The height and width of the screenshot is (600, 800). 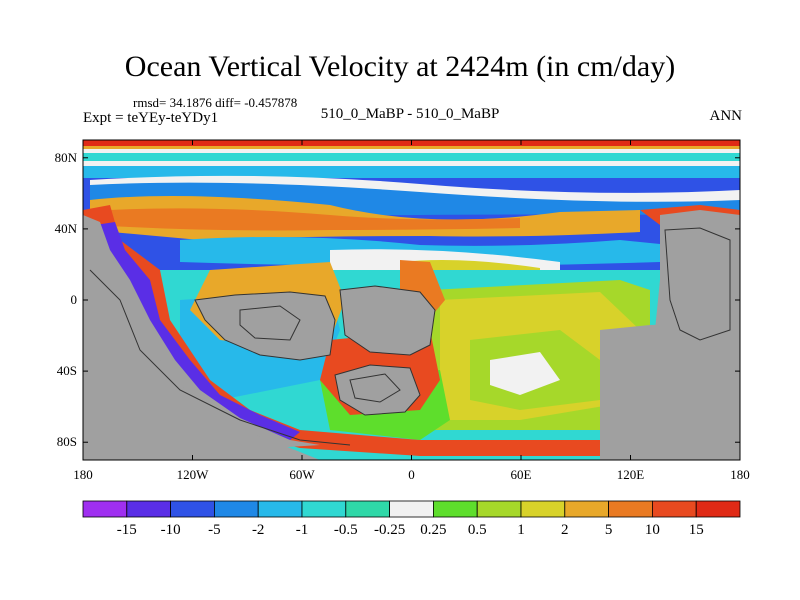 I want to click on lon-tick-label: 120W, so click(x=193, y=474).